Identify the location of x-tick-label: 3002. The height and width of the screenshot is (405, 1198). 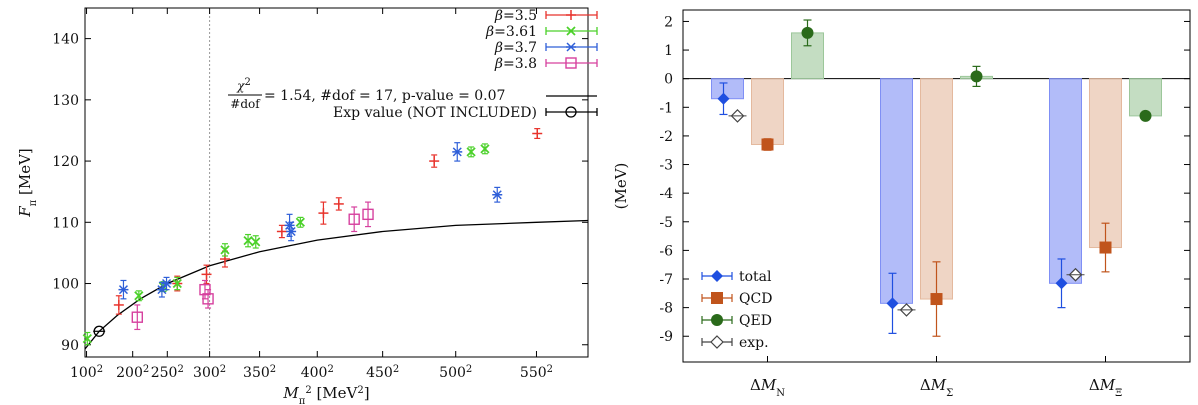
(209, 373).